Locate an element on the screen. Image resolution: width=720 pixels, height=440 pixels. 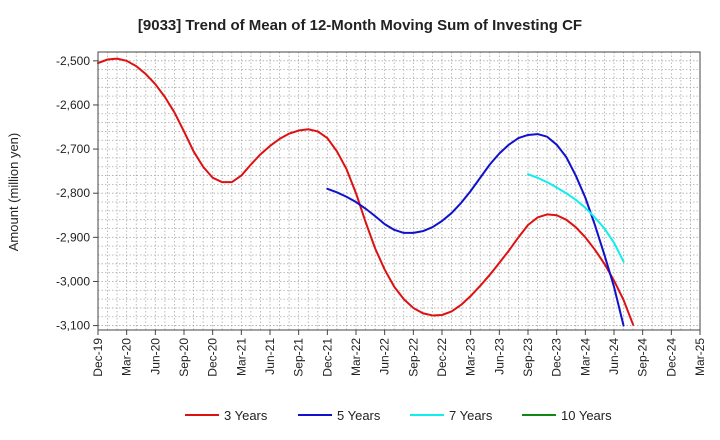
x-tick-label: Dec-21 is located at coordinates (327, 357).